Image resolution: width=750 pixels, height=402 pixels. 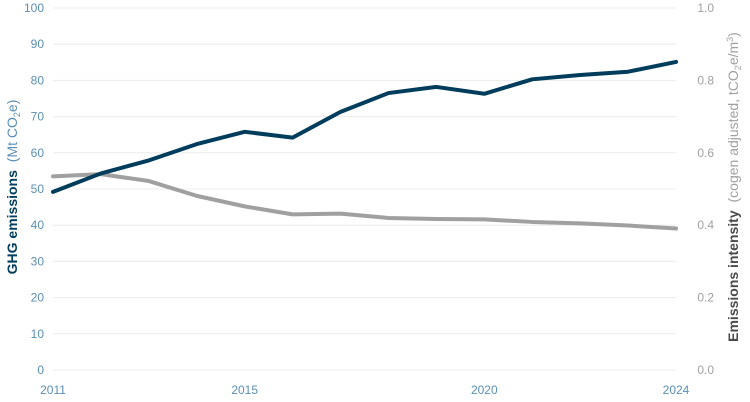 I want to click on left-tick-label: 40, so click(x=38, y=225).